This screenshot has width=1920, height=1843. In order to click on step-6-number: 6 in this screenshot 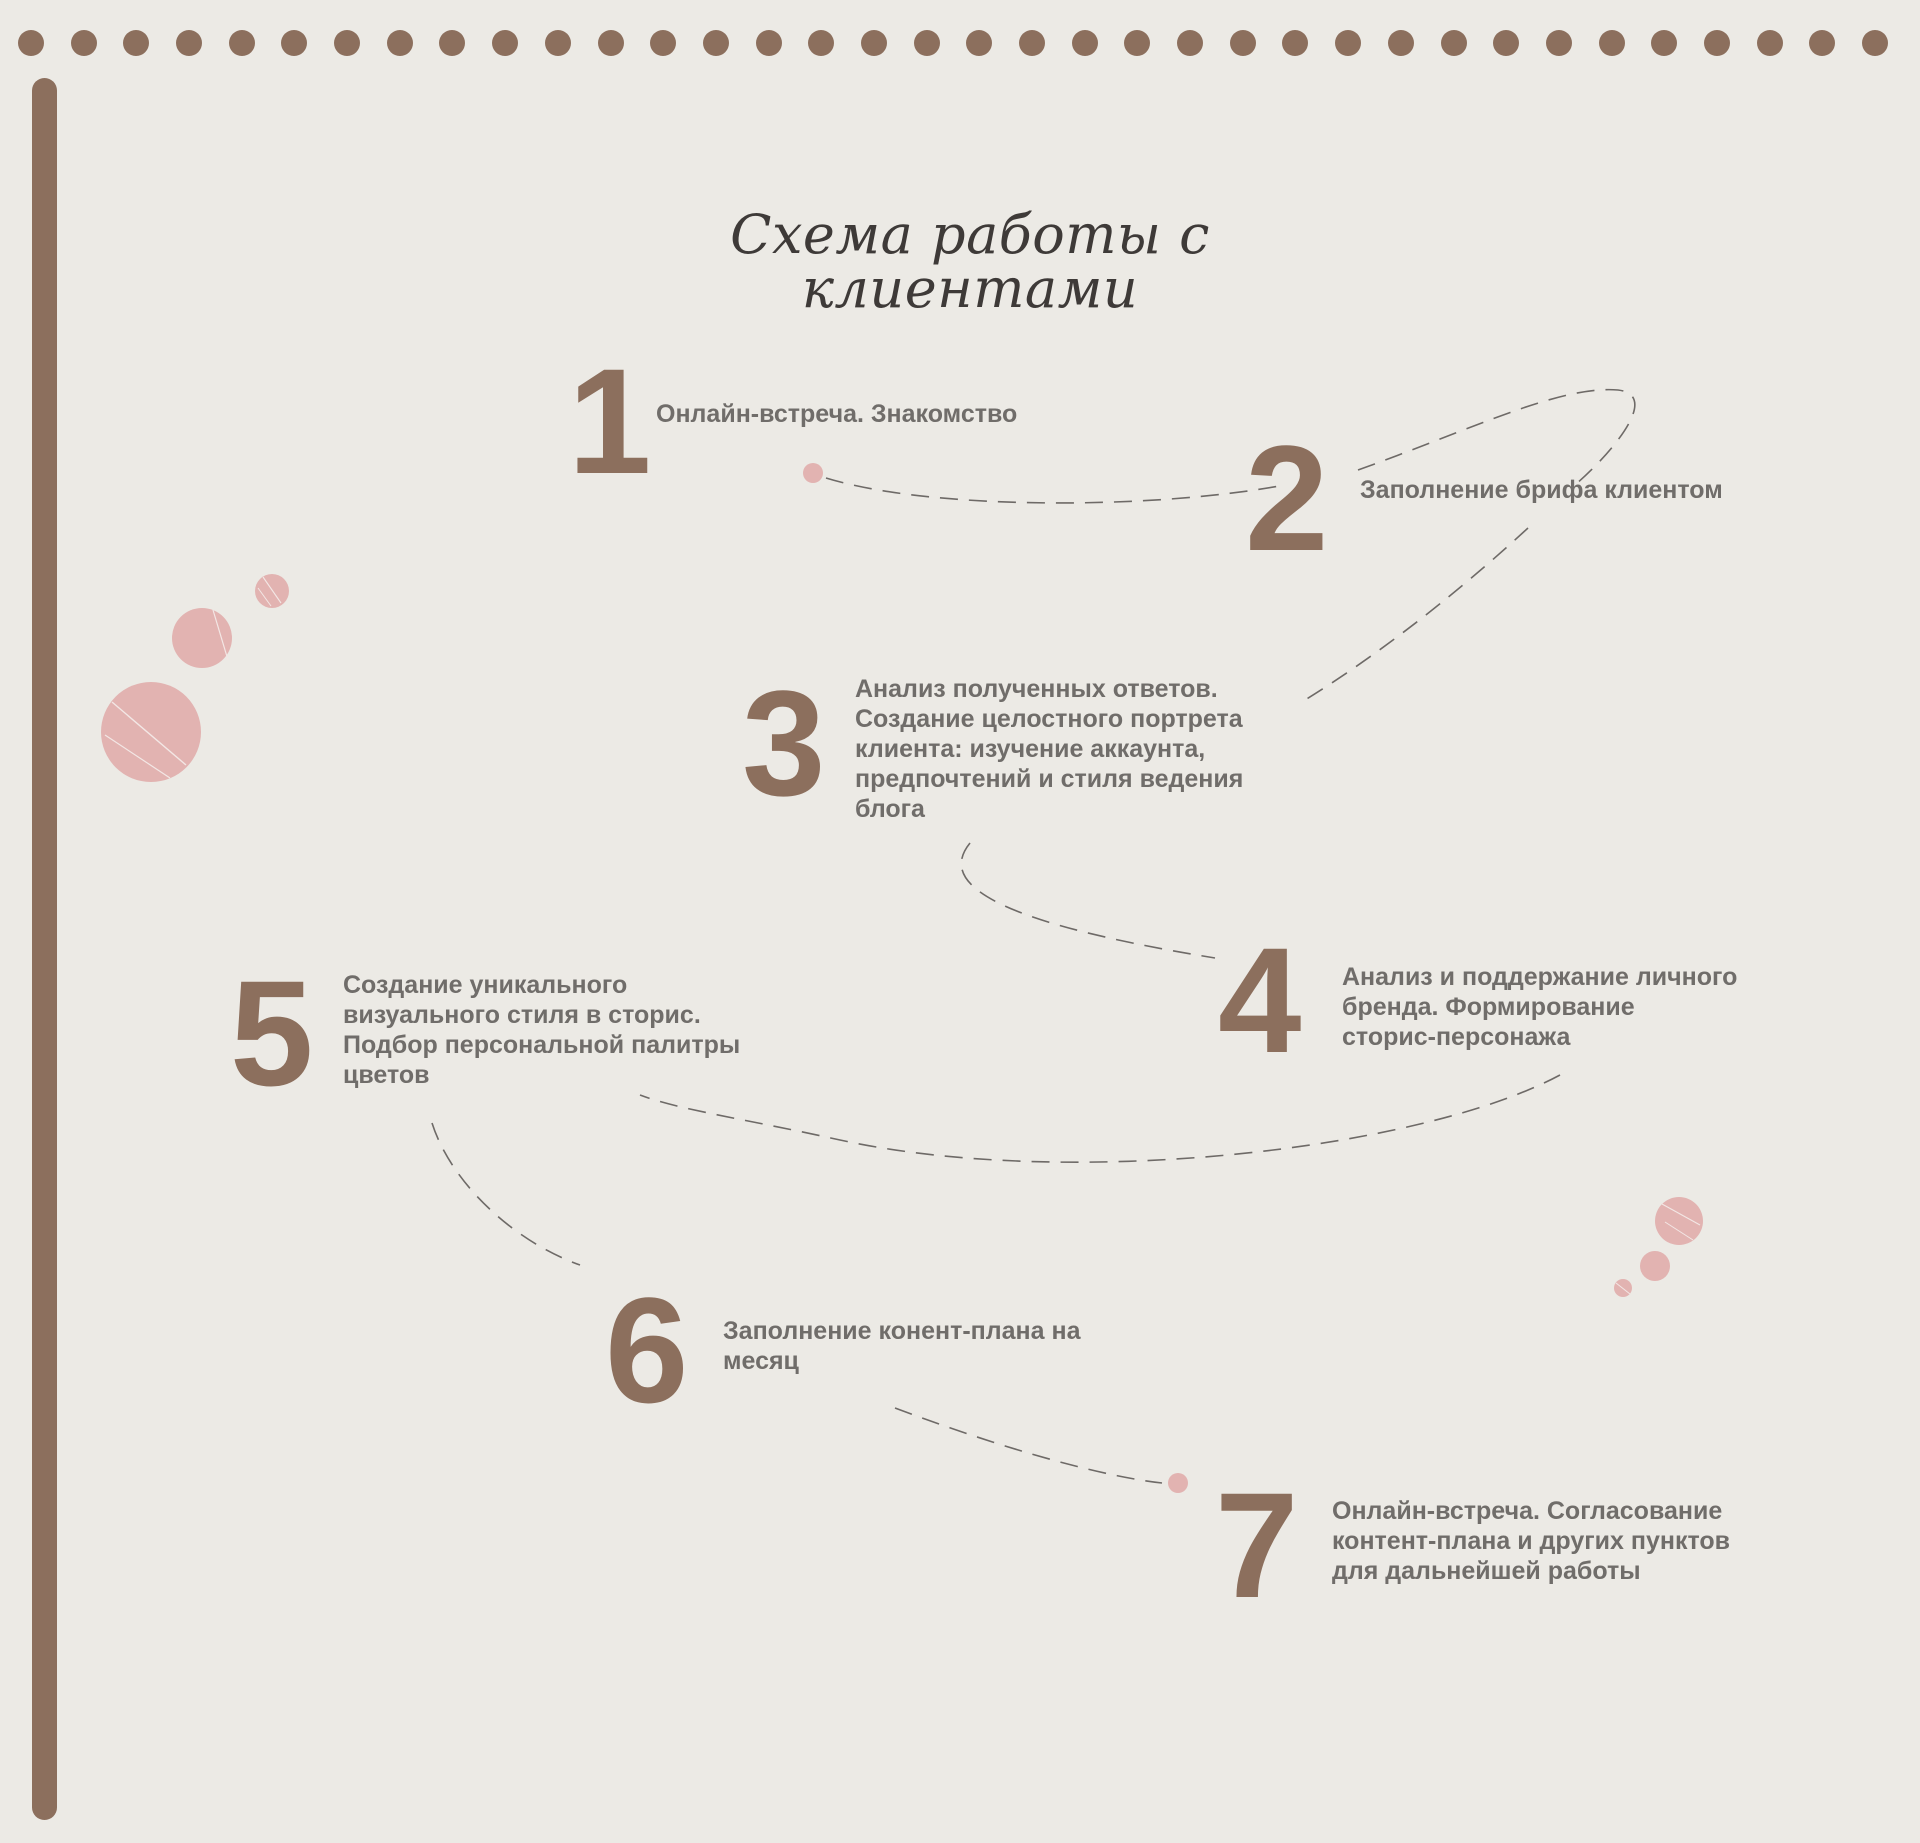, I will do `click(647, 1350)`.